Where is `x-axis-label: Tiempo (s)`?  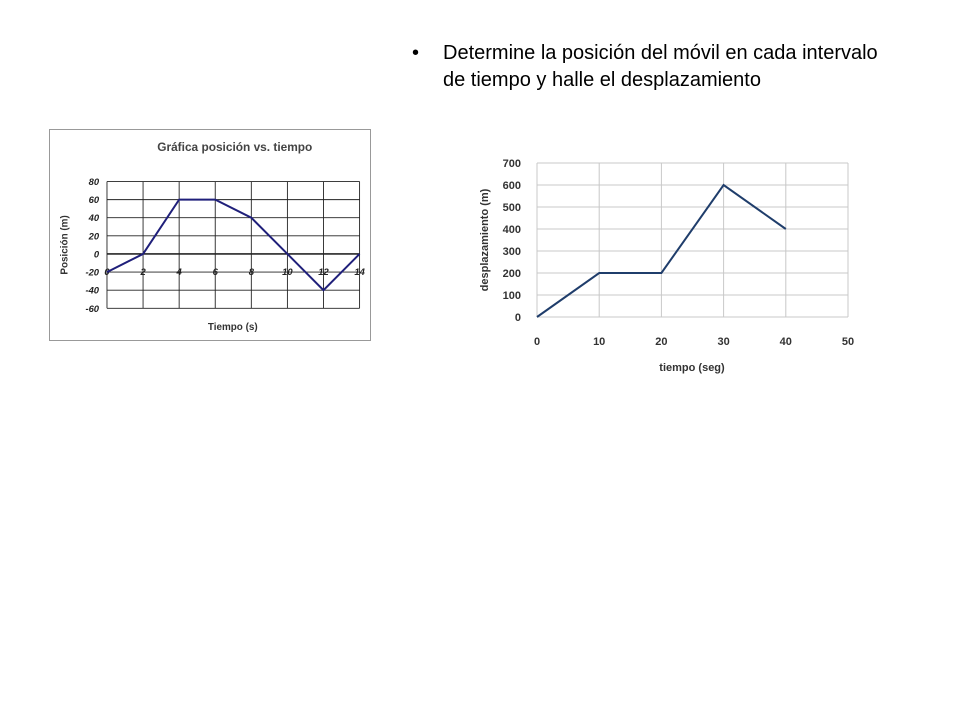
x-axis-label: Tiempo (s) is located at coordinates (233, 327).